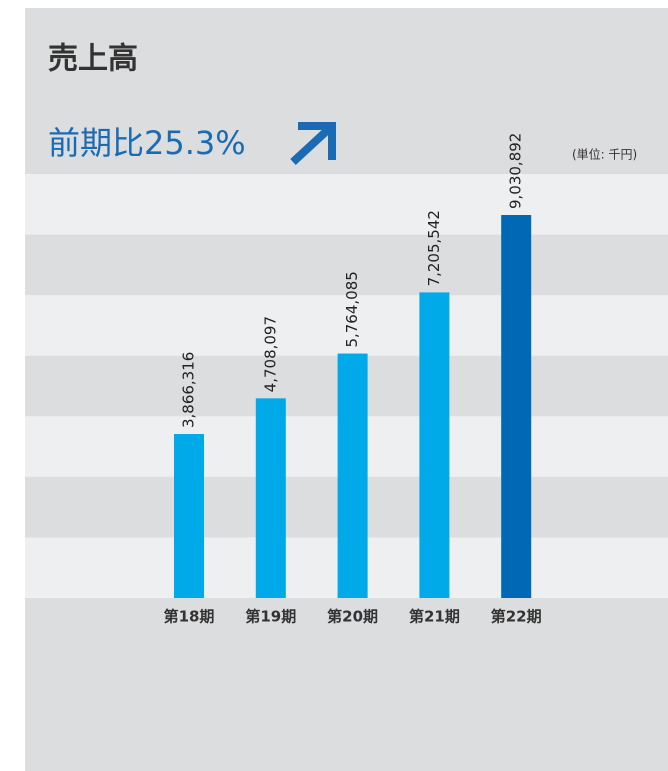 Image resolution: width=668 pixels, height=771 pixels. I want to click on x-tick-label: 第19期, so click(270, 617).